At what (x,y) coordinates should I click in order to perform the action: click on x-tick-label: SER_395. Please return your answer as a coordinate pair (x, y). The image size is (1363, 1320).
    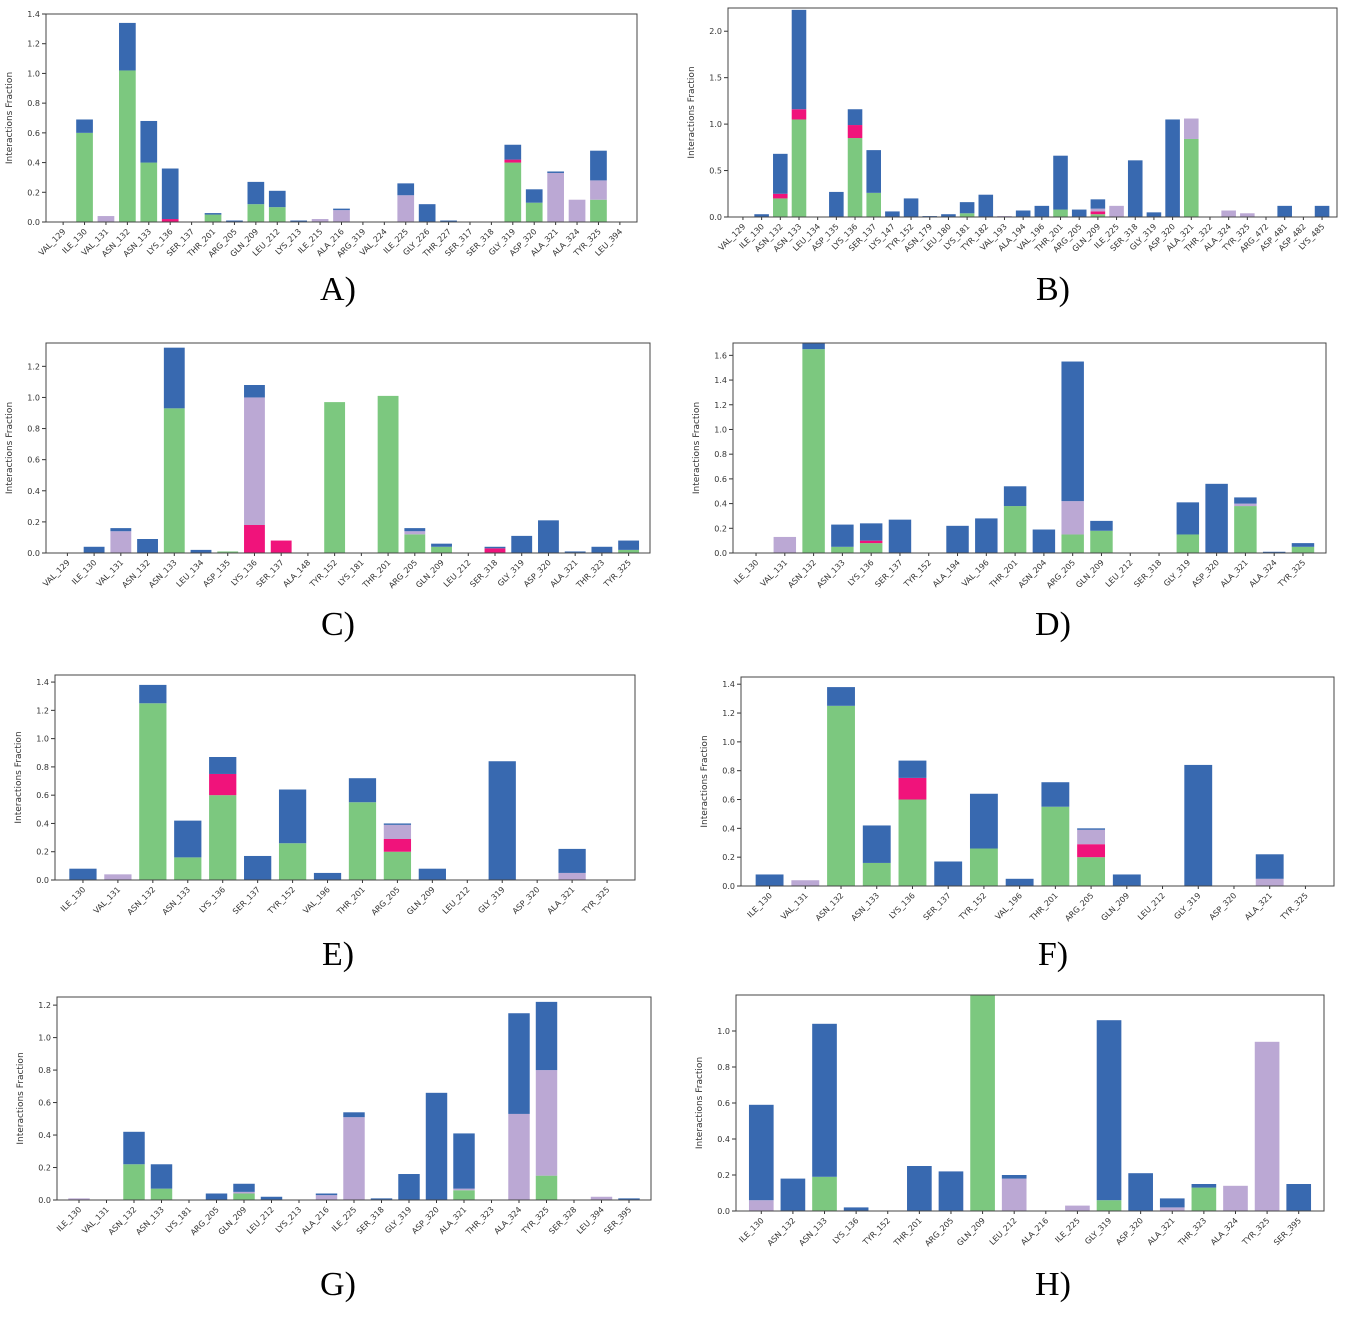
    Looking at the image, I should click on (1287, 1231).